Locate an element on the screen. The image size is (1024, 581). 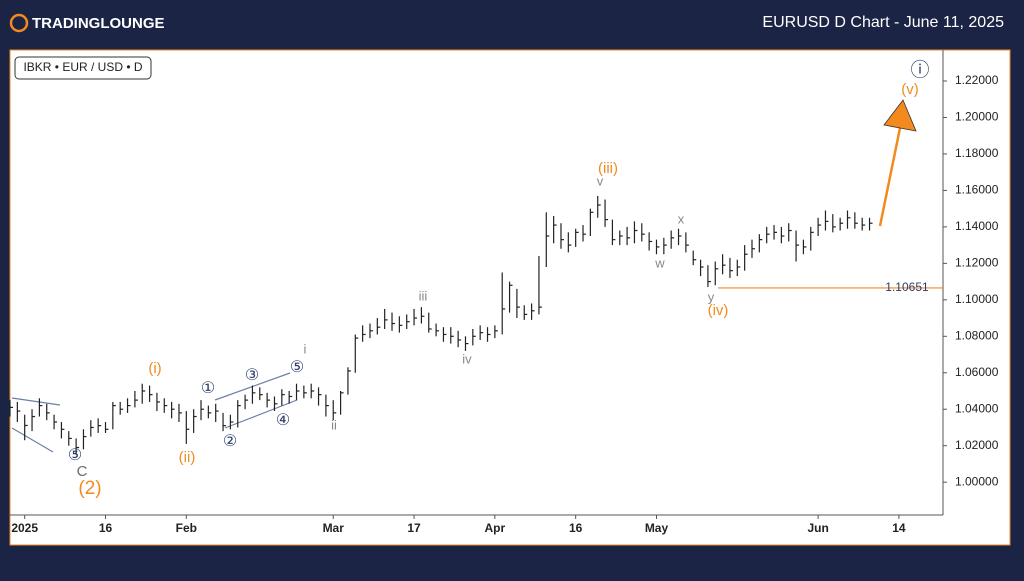
header-title: EURUSD D Chart - June 11, 2025 is located at coordinates (883, 22).